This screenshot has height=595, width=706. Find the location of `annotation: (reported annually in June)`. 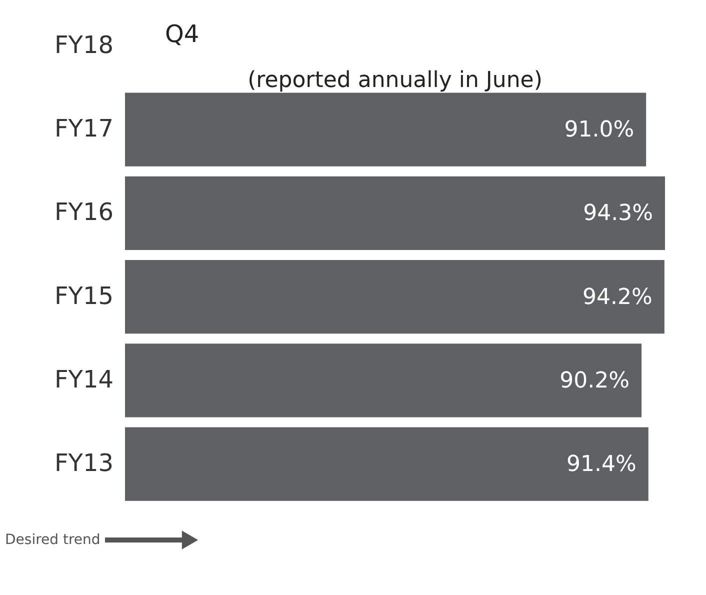

annotation: (reported annually in June) is located at coordinates (395, 80).